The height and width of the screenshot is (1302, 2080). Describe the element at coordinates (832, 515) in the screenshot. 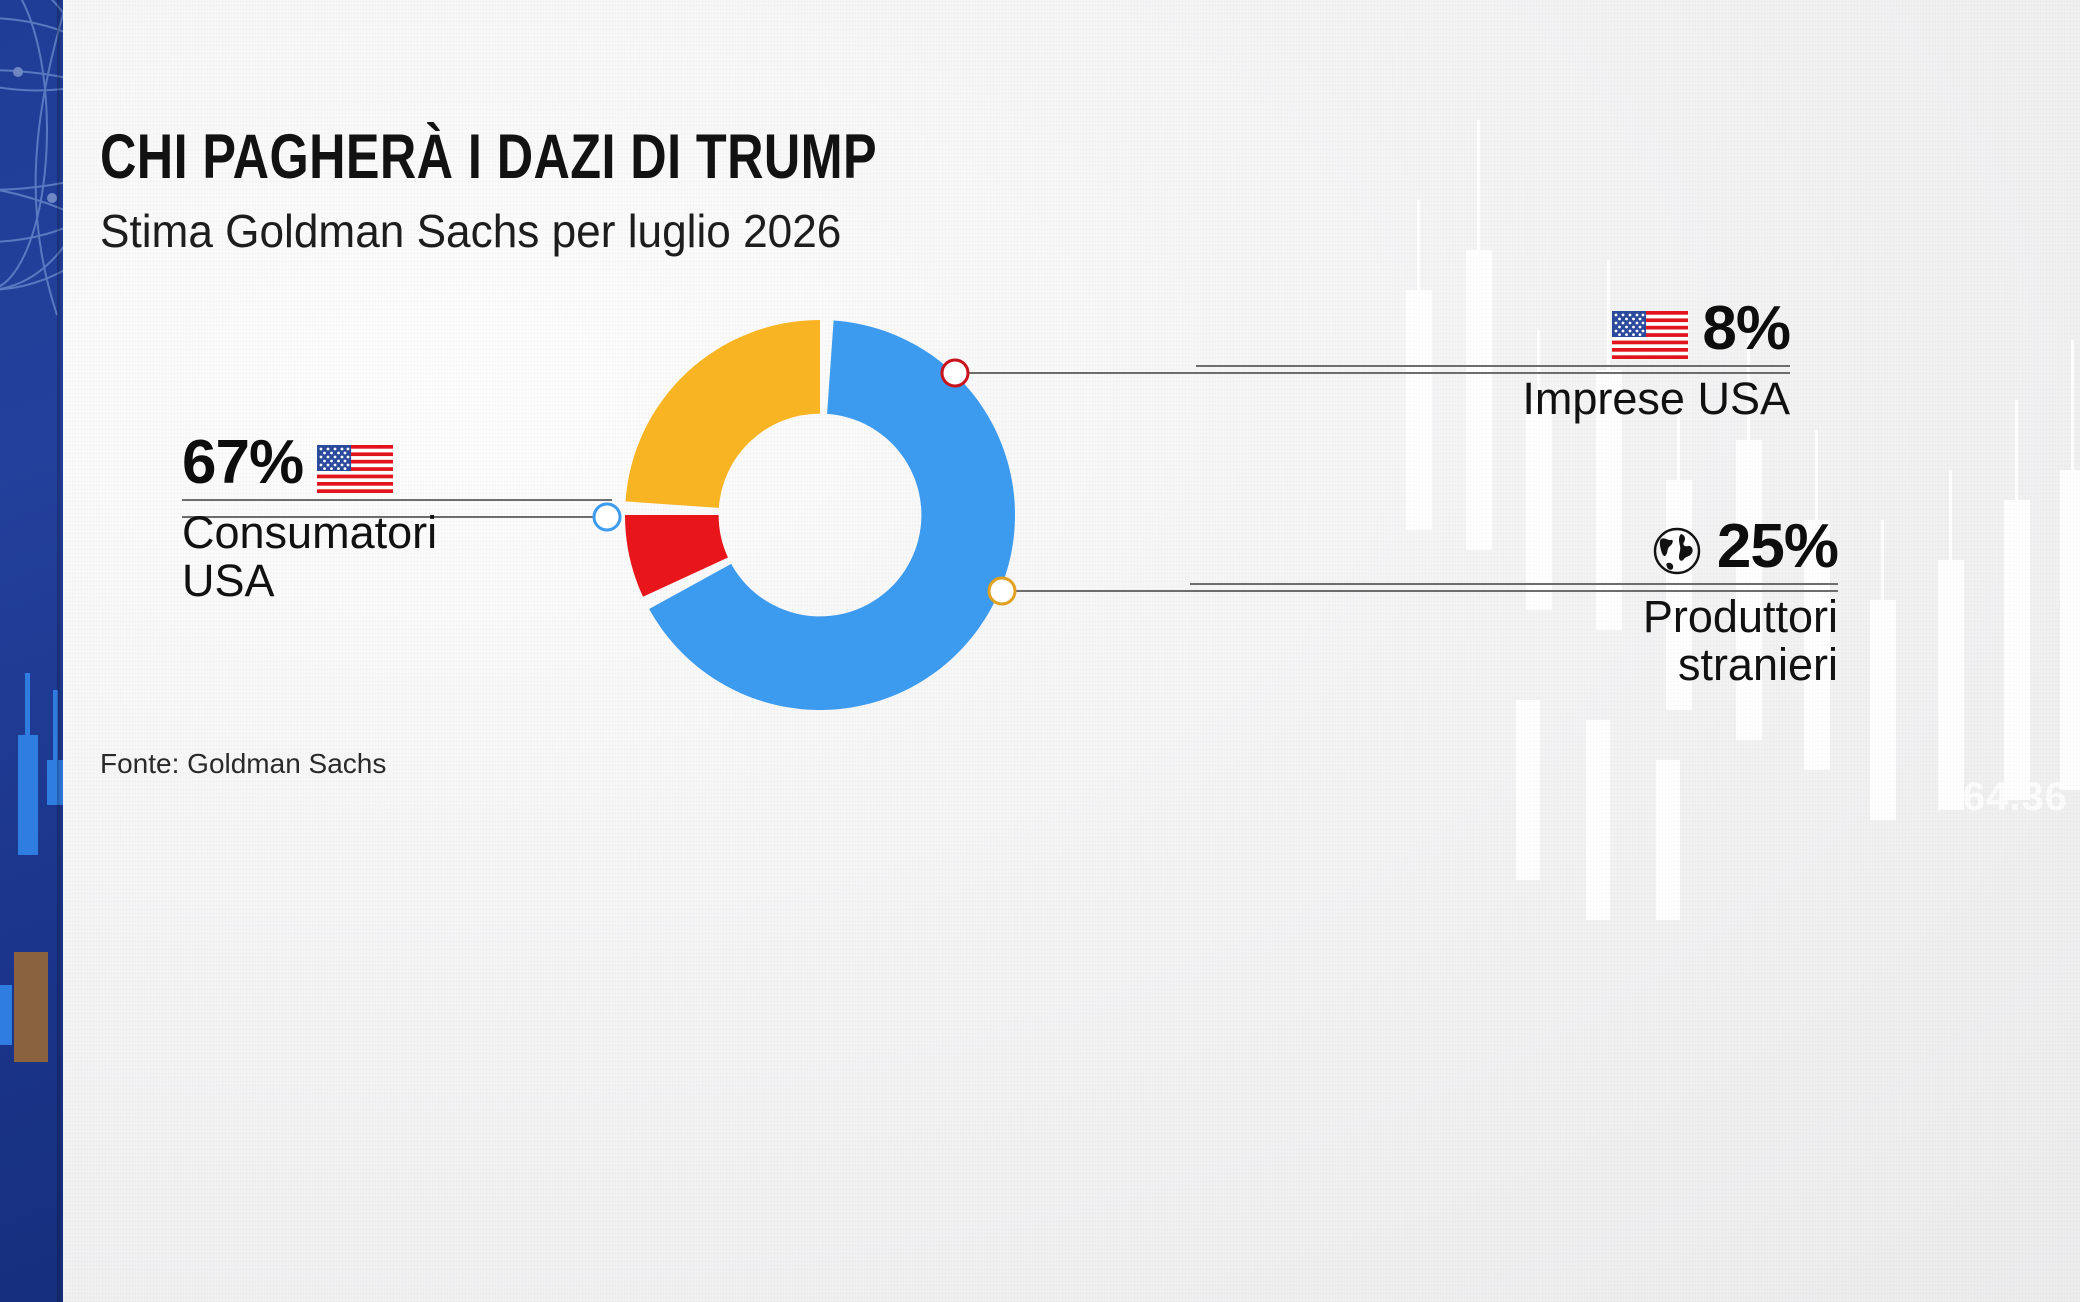

I see `donut-slice-consumatori-usa` at that location.